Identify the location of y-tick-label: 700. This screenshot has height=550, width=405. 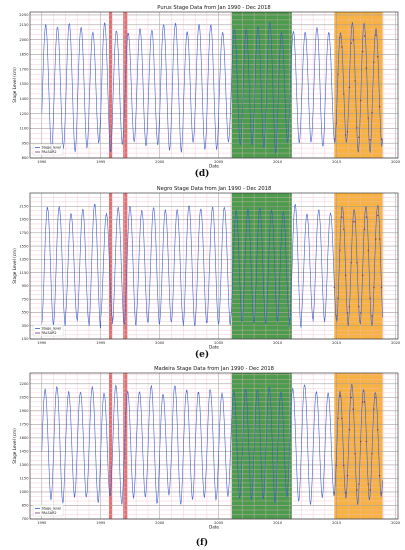
(26, 519).